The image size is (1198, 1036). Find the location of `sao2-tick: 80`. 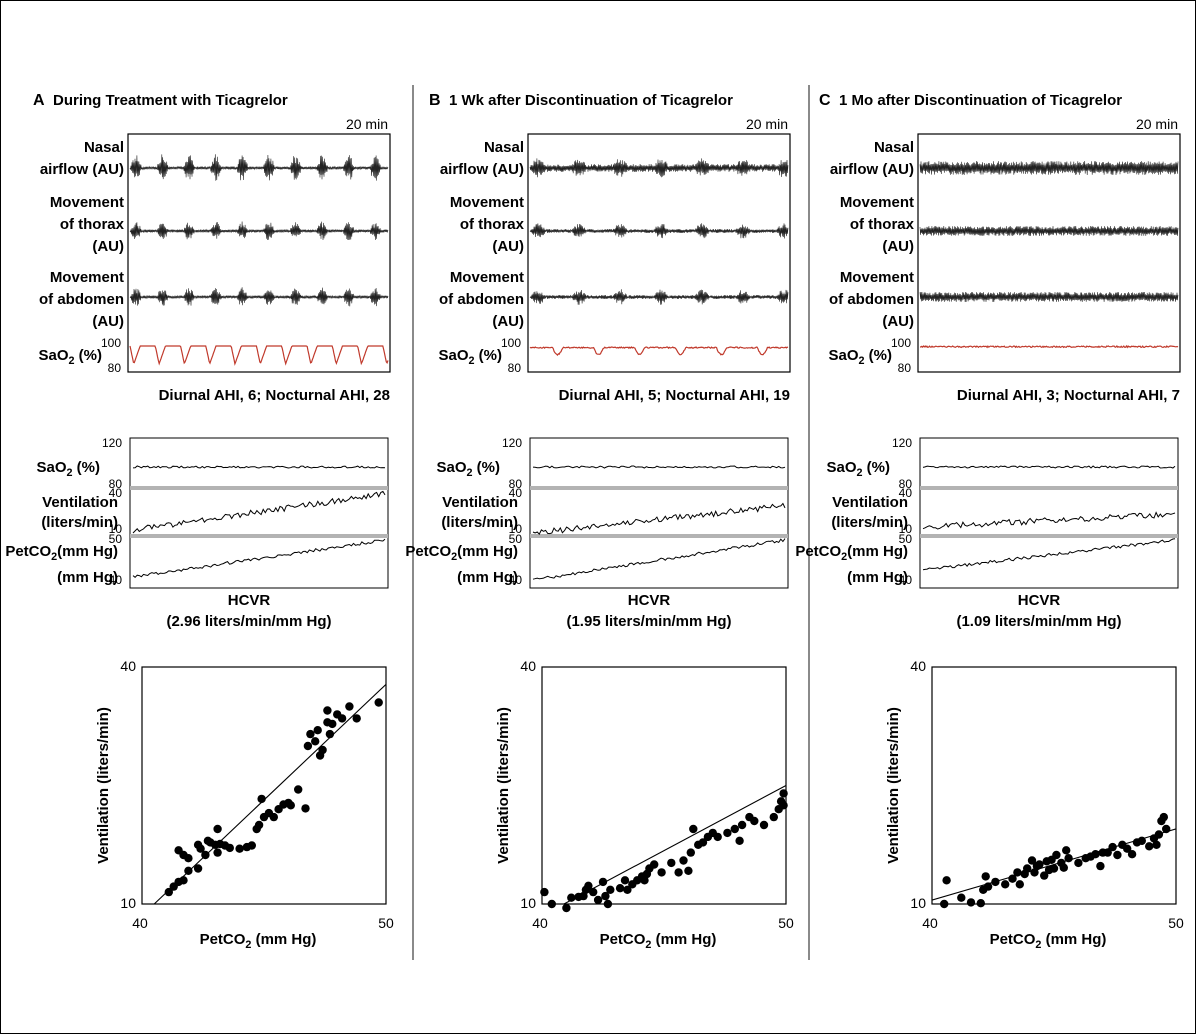

sao2-tick: 80 is located at coordinates (905, 368).